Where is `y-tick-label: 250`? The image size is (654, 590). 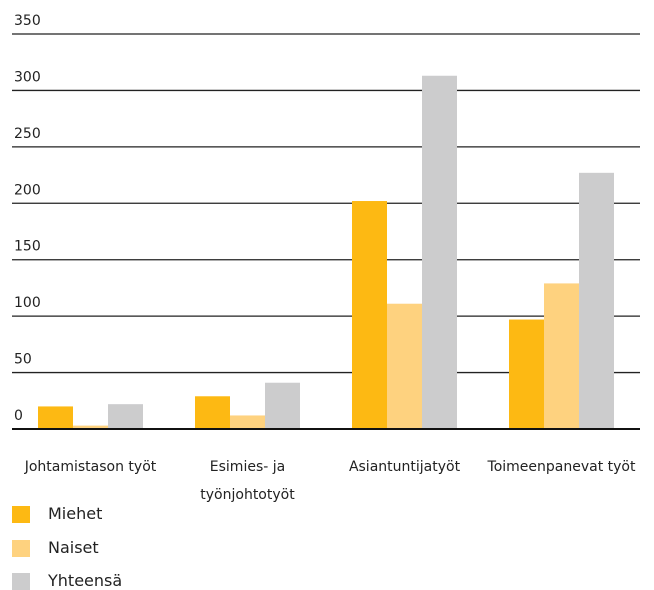
y-tick-label: 250 is located at coordinates (27, 134).